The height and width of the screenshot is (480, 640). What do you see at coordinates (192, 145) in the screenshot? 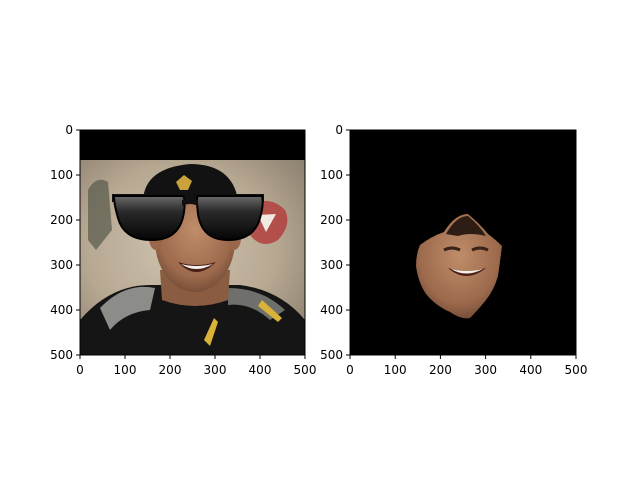
I see `top-black-band` at bounding box center [192, 145].